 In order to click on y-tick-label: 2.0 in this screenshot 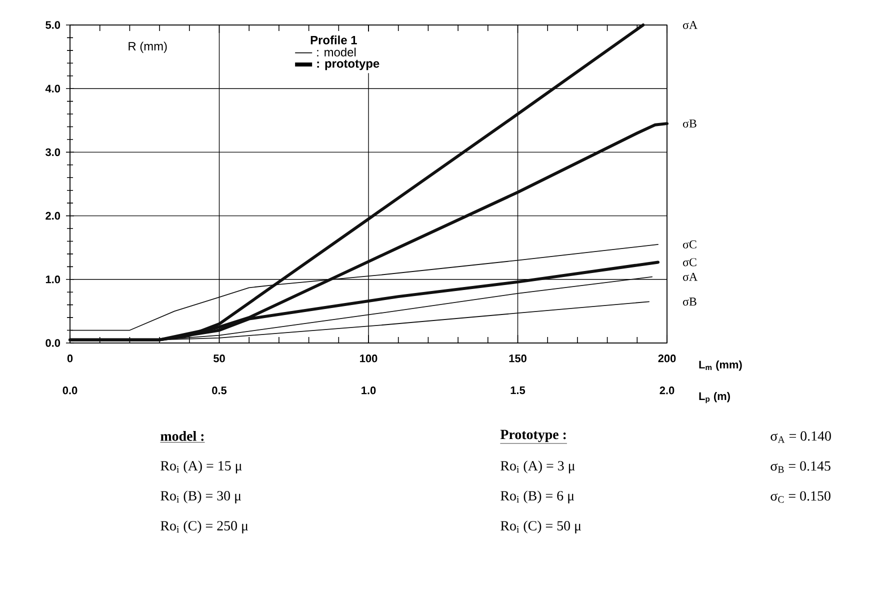, I will do `click(53, 216)`.